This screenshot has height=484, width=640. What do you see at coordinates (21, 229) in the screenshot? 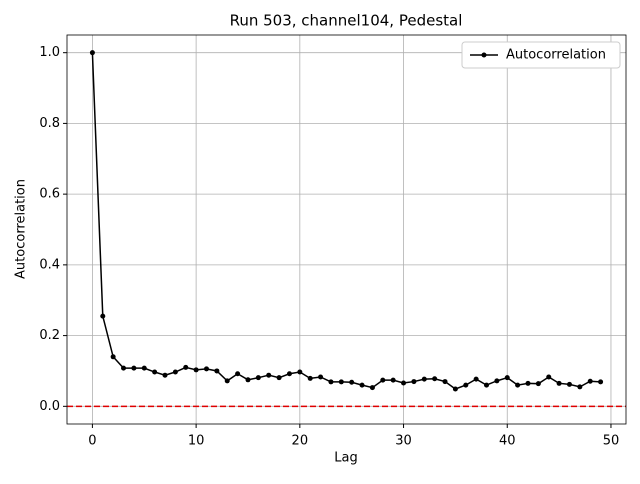
I see `y-axis-label: Autocorrelation` at bounding box center [21, 229].